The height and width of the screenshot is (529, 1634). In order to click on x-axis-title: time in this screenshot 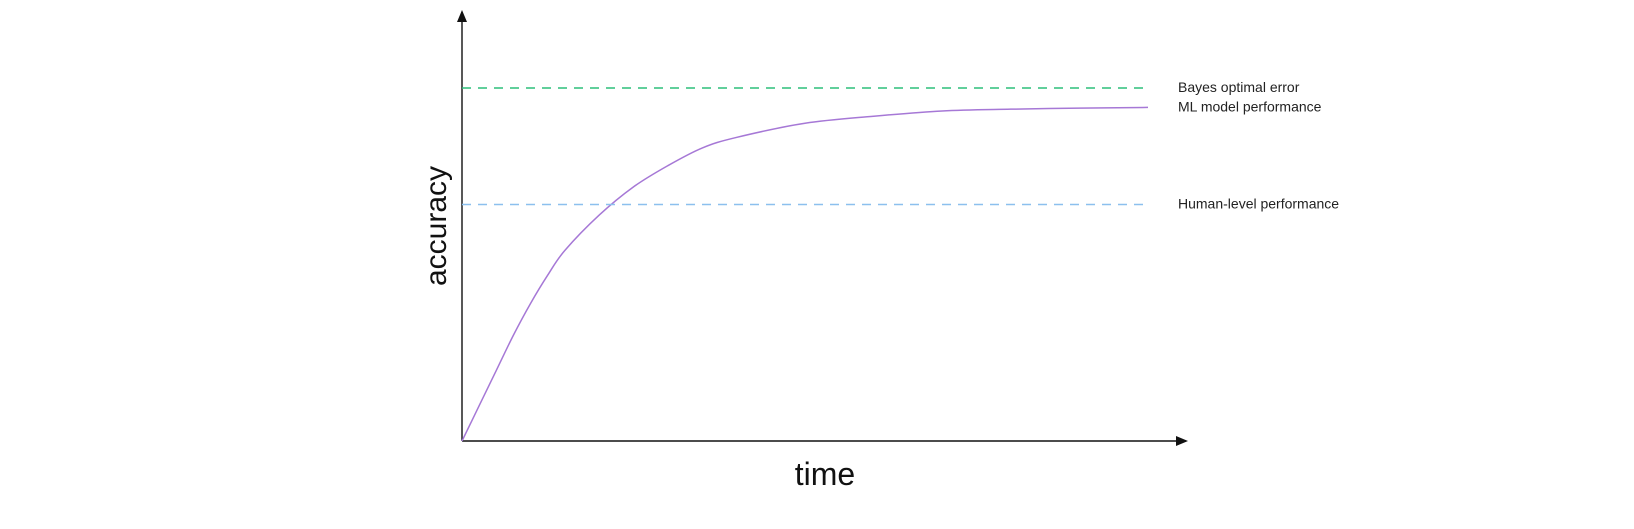, I will do `click(825, 474)`.